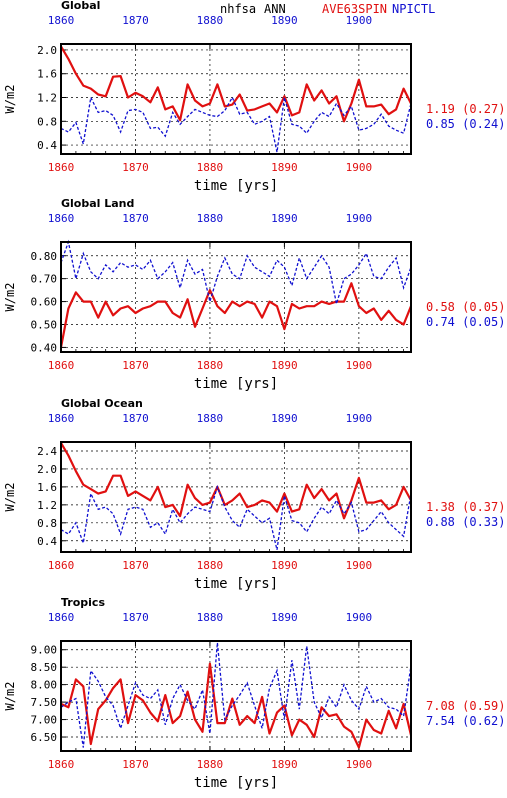  What do you see at coordinates (44, 279) in the screenshot?
I see `y-tick-label: 0.70` at bounding box center [44, 279].